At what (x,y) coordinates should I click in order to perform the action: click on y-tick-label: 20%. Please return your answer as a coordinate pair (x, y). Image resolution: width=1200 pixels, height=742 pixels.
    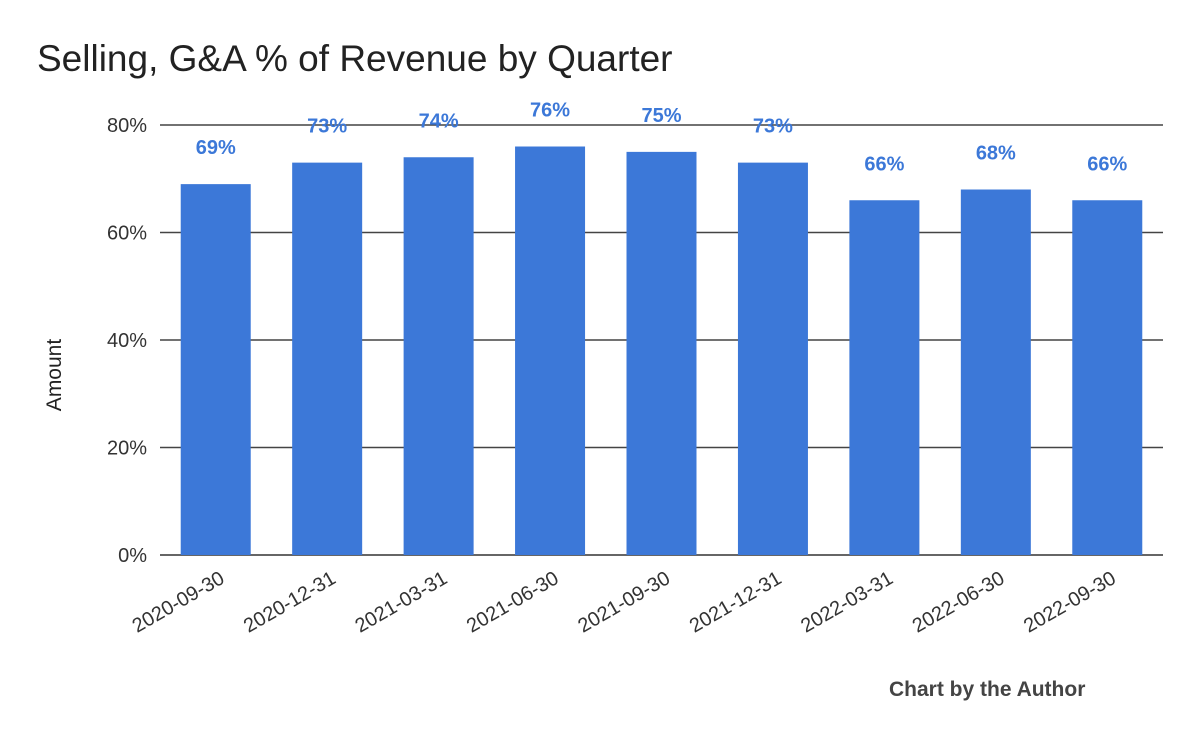
    Looking at the image, I should click on (127, 449).